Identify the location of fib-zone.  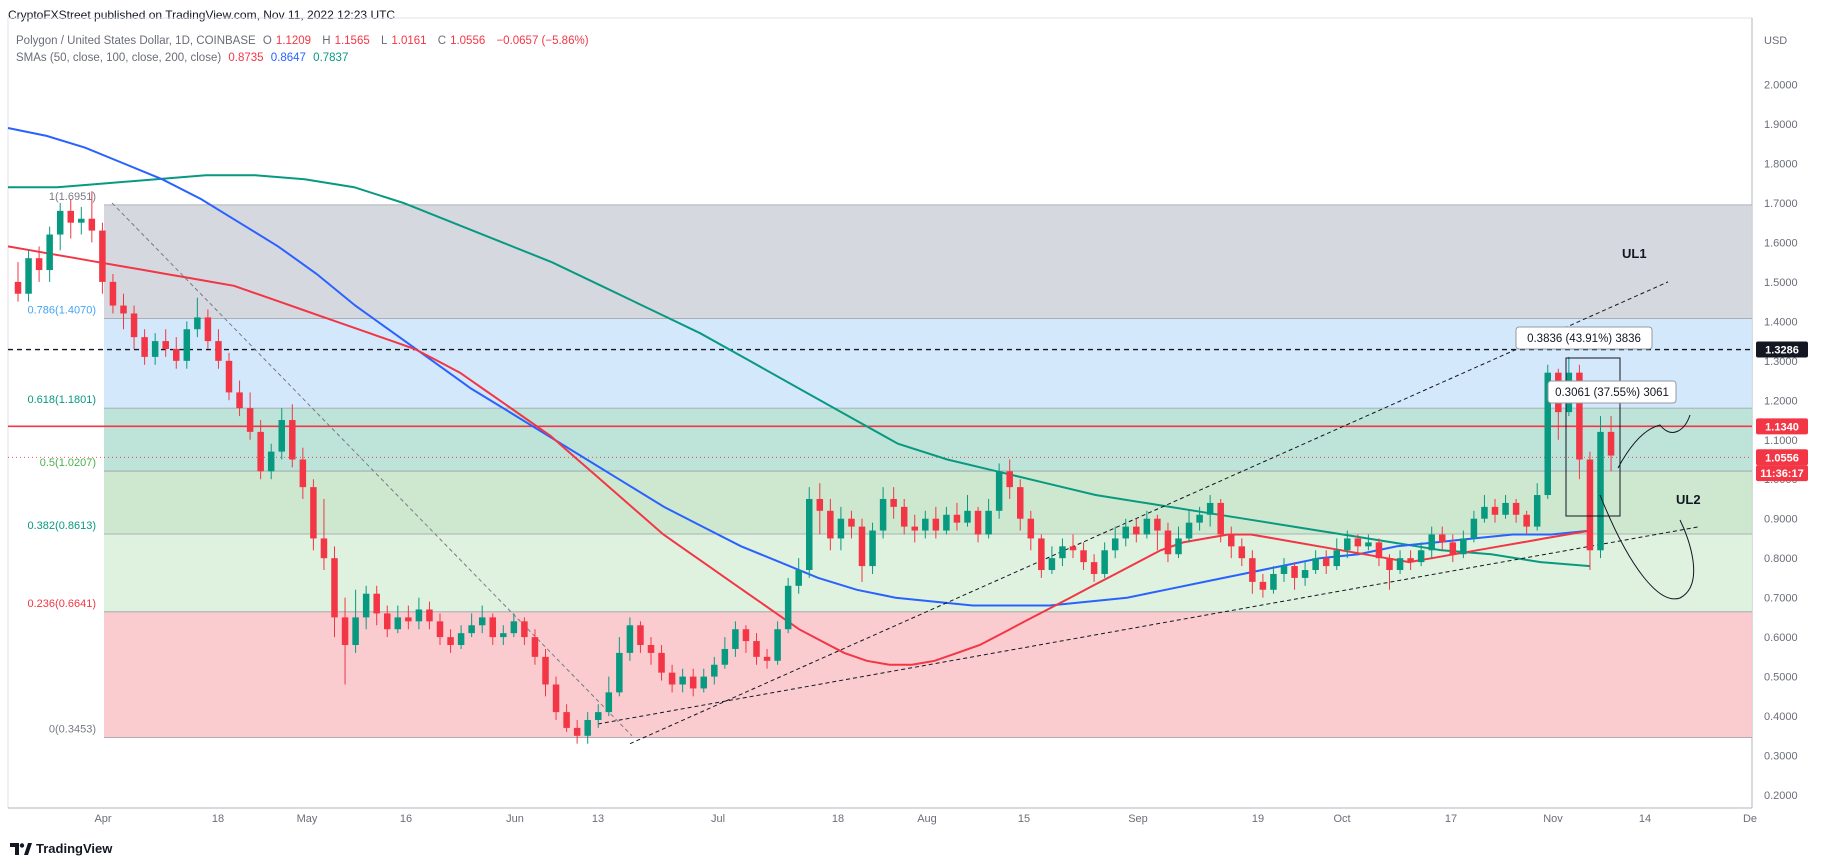
(928, 261).